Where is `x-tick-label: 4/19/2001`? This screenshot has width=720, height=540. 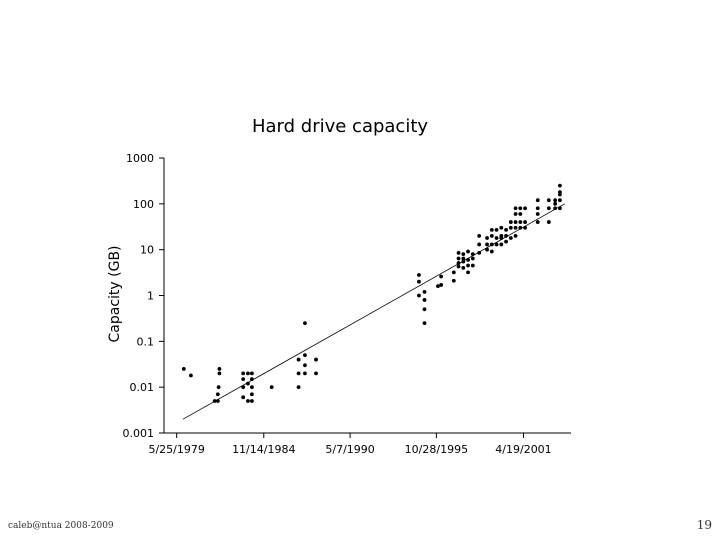 x-tick-label: 4/19/2001 is located at coordinates (523, 449).